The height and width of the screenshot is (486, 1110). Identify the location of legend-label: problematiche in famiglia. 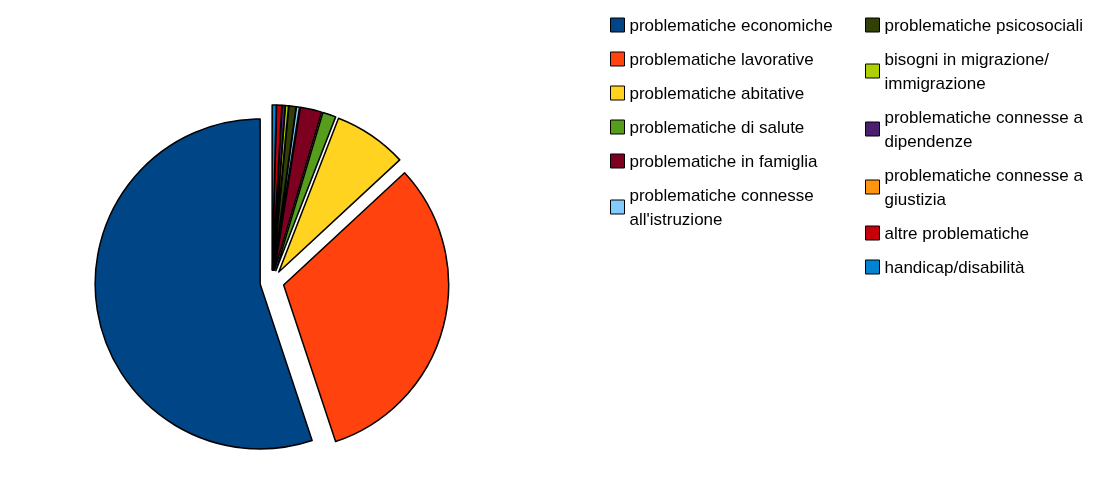
(724, 161).